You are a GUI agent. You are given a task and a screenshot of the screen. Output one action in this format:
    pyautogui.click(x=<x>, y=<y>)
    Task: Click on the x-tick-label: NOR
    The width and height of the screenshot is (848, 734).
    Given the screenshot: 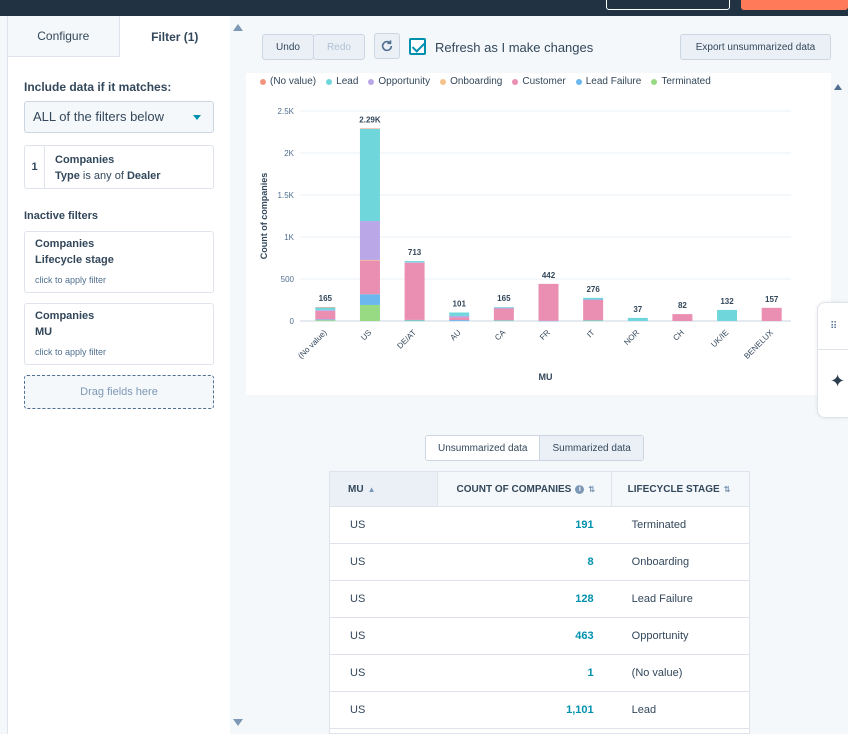 What is the action you would take?
    pyautogui.click(x=631, y=337)
    